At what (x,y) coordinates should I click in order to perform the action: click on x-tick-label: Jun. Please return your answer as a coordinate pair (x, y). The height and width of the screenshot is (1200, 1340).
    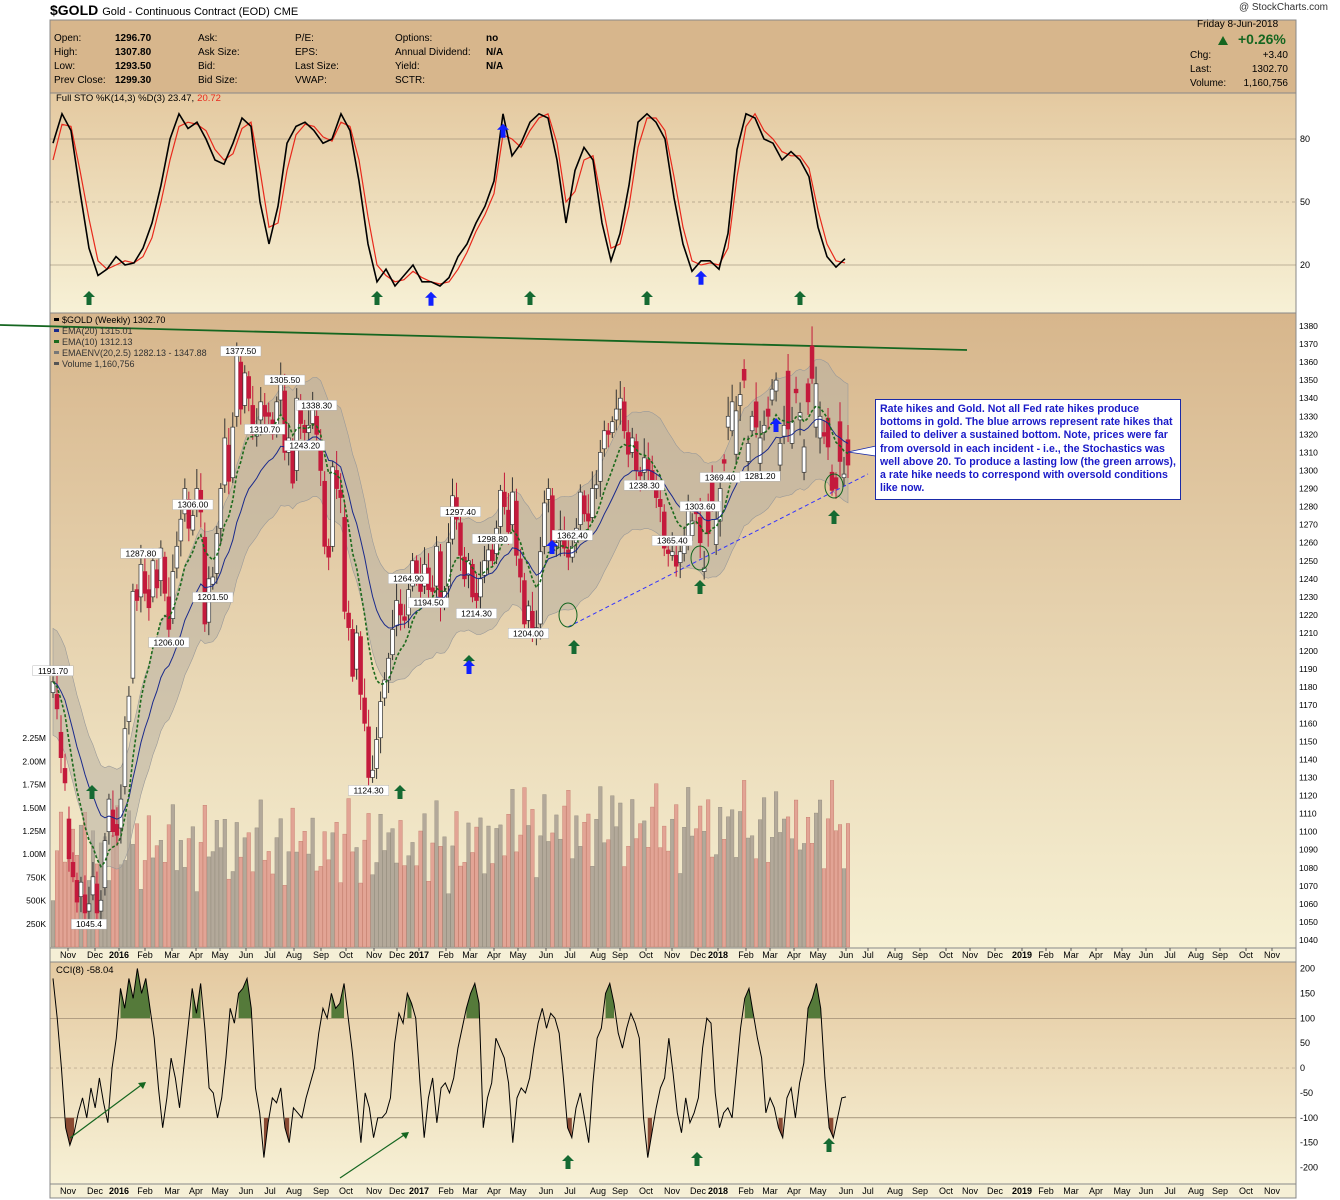
    Looking at the image, I should click on (846, 955).